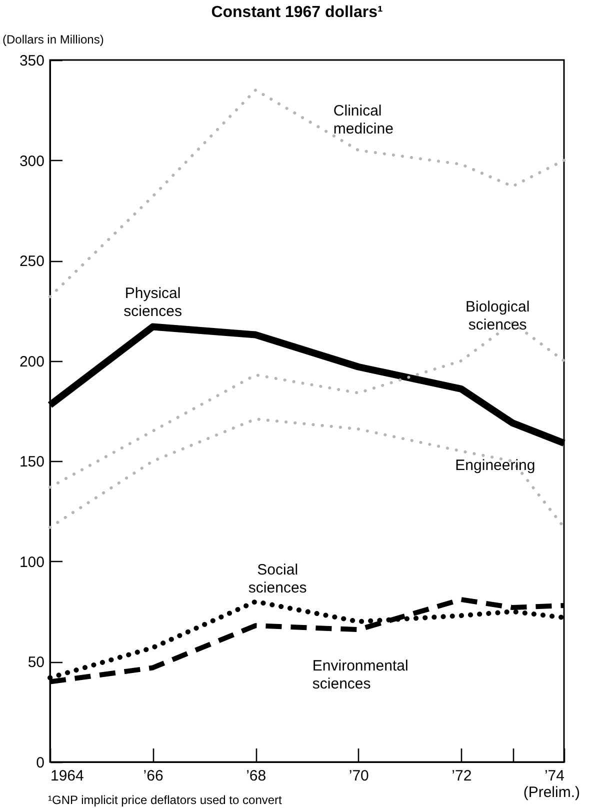 The width and height of the screenshot is (594, 812). I want to click on x-tick-label: ’72, so click(462, 776).